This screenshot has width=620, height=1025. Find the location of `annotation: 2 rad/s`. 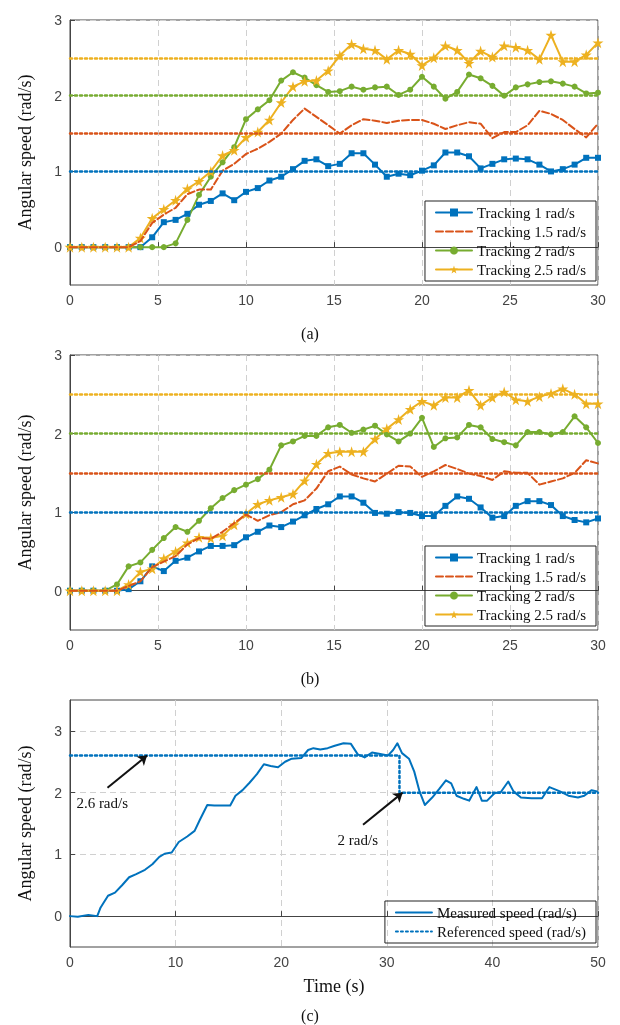

annotation: 2 rad/s is located at coordinates (358, 839).